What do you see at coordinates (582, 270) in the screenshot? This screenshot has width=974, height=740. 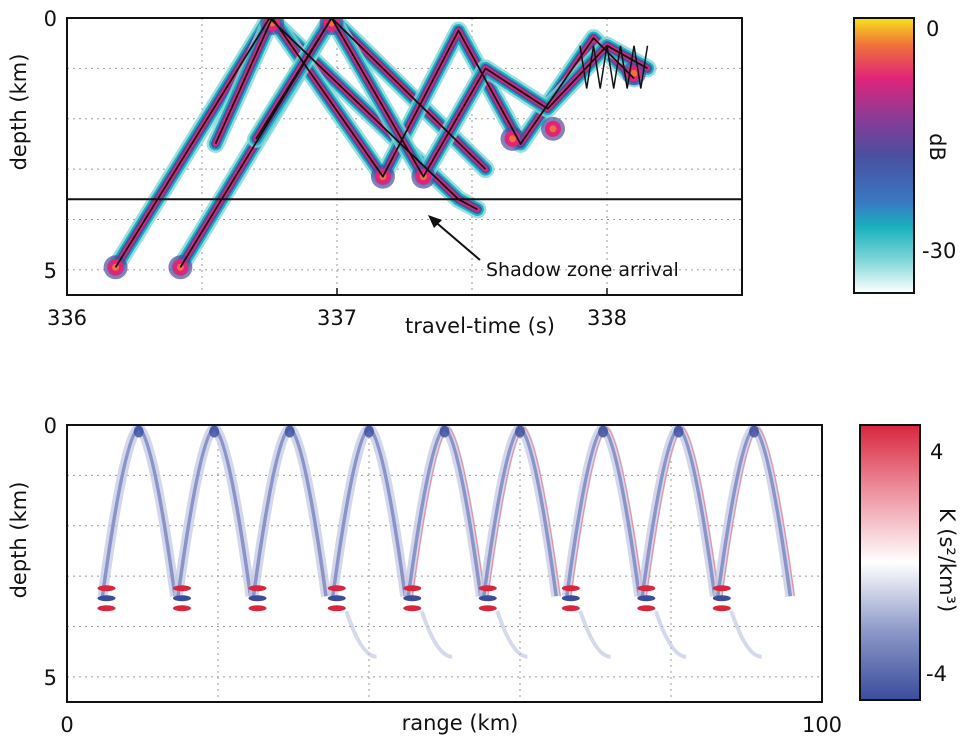 I see `annotation-text: Shadow zone arrival` at bounding box center [582, 270].